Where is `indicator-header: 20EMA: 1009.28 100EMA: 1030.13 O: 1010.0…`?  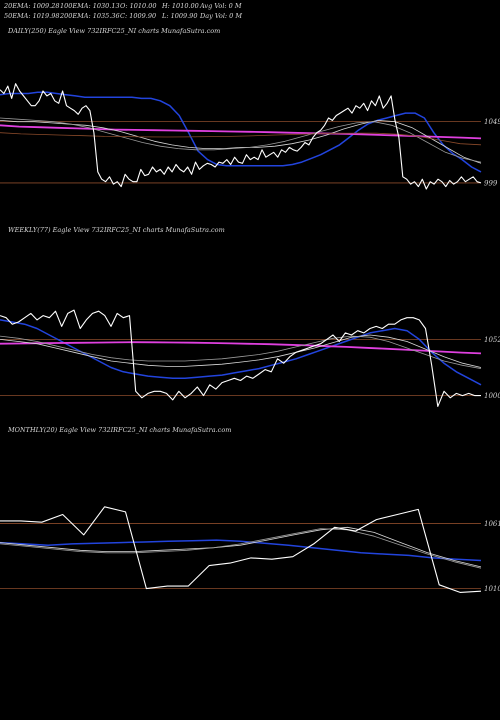 indicator-header: 20EMA: 1009.28 100EMA: 1030.13 O: 1010.0… is located at coordinates (122, 11).